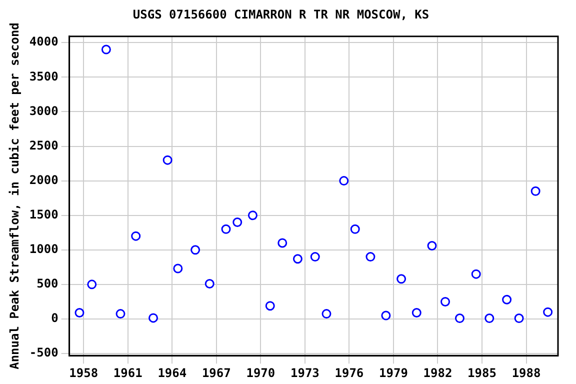  Describe the element at coordinates (482, 373) in the screenshot. I see `x-tick-label: 1985` at that location.